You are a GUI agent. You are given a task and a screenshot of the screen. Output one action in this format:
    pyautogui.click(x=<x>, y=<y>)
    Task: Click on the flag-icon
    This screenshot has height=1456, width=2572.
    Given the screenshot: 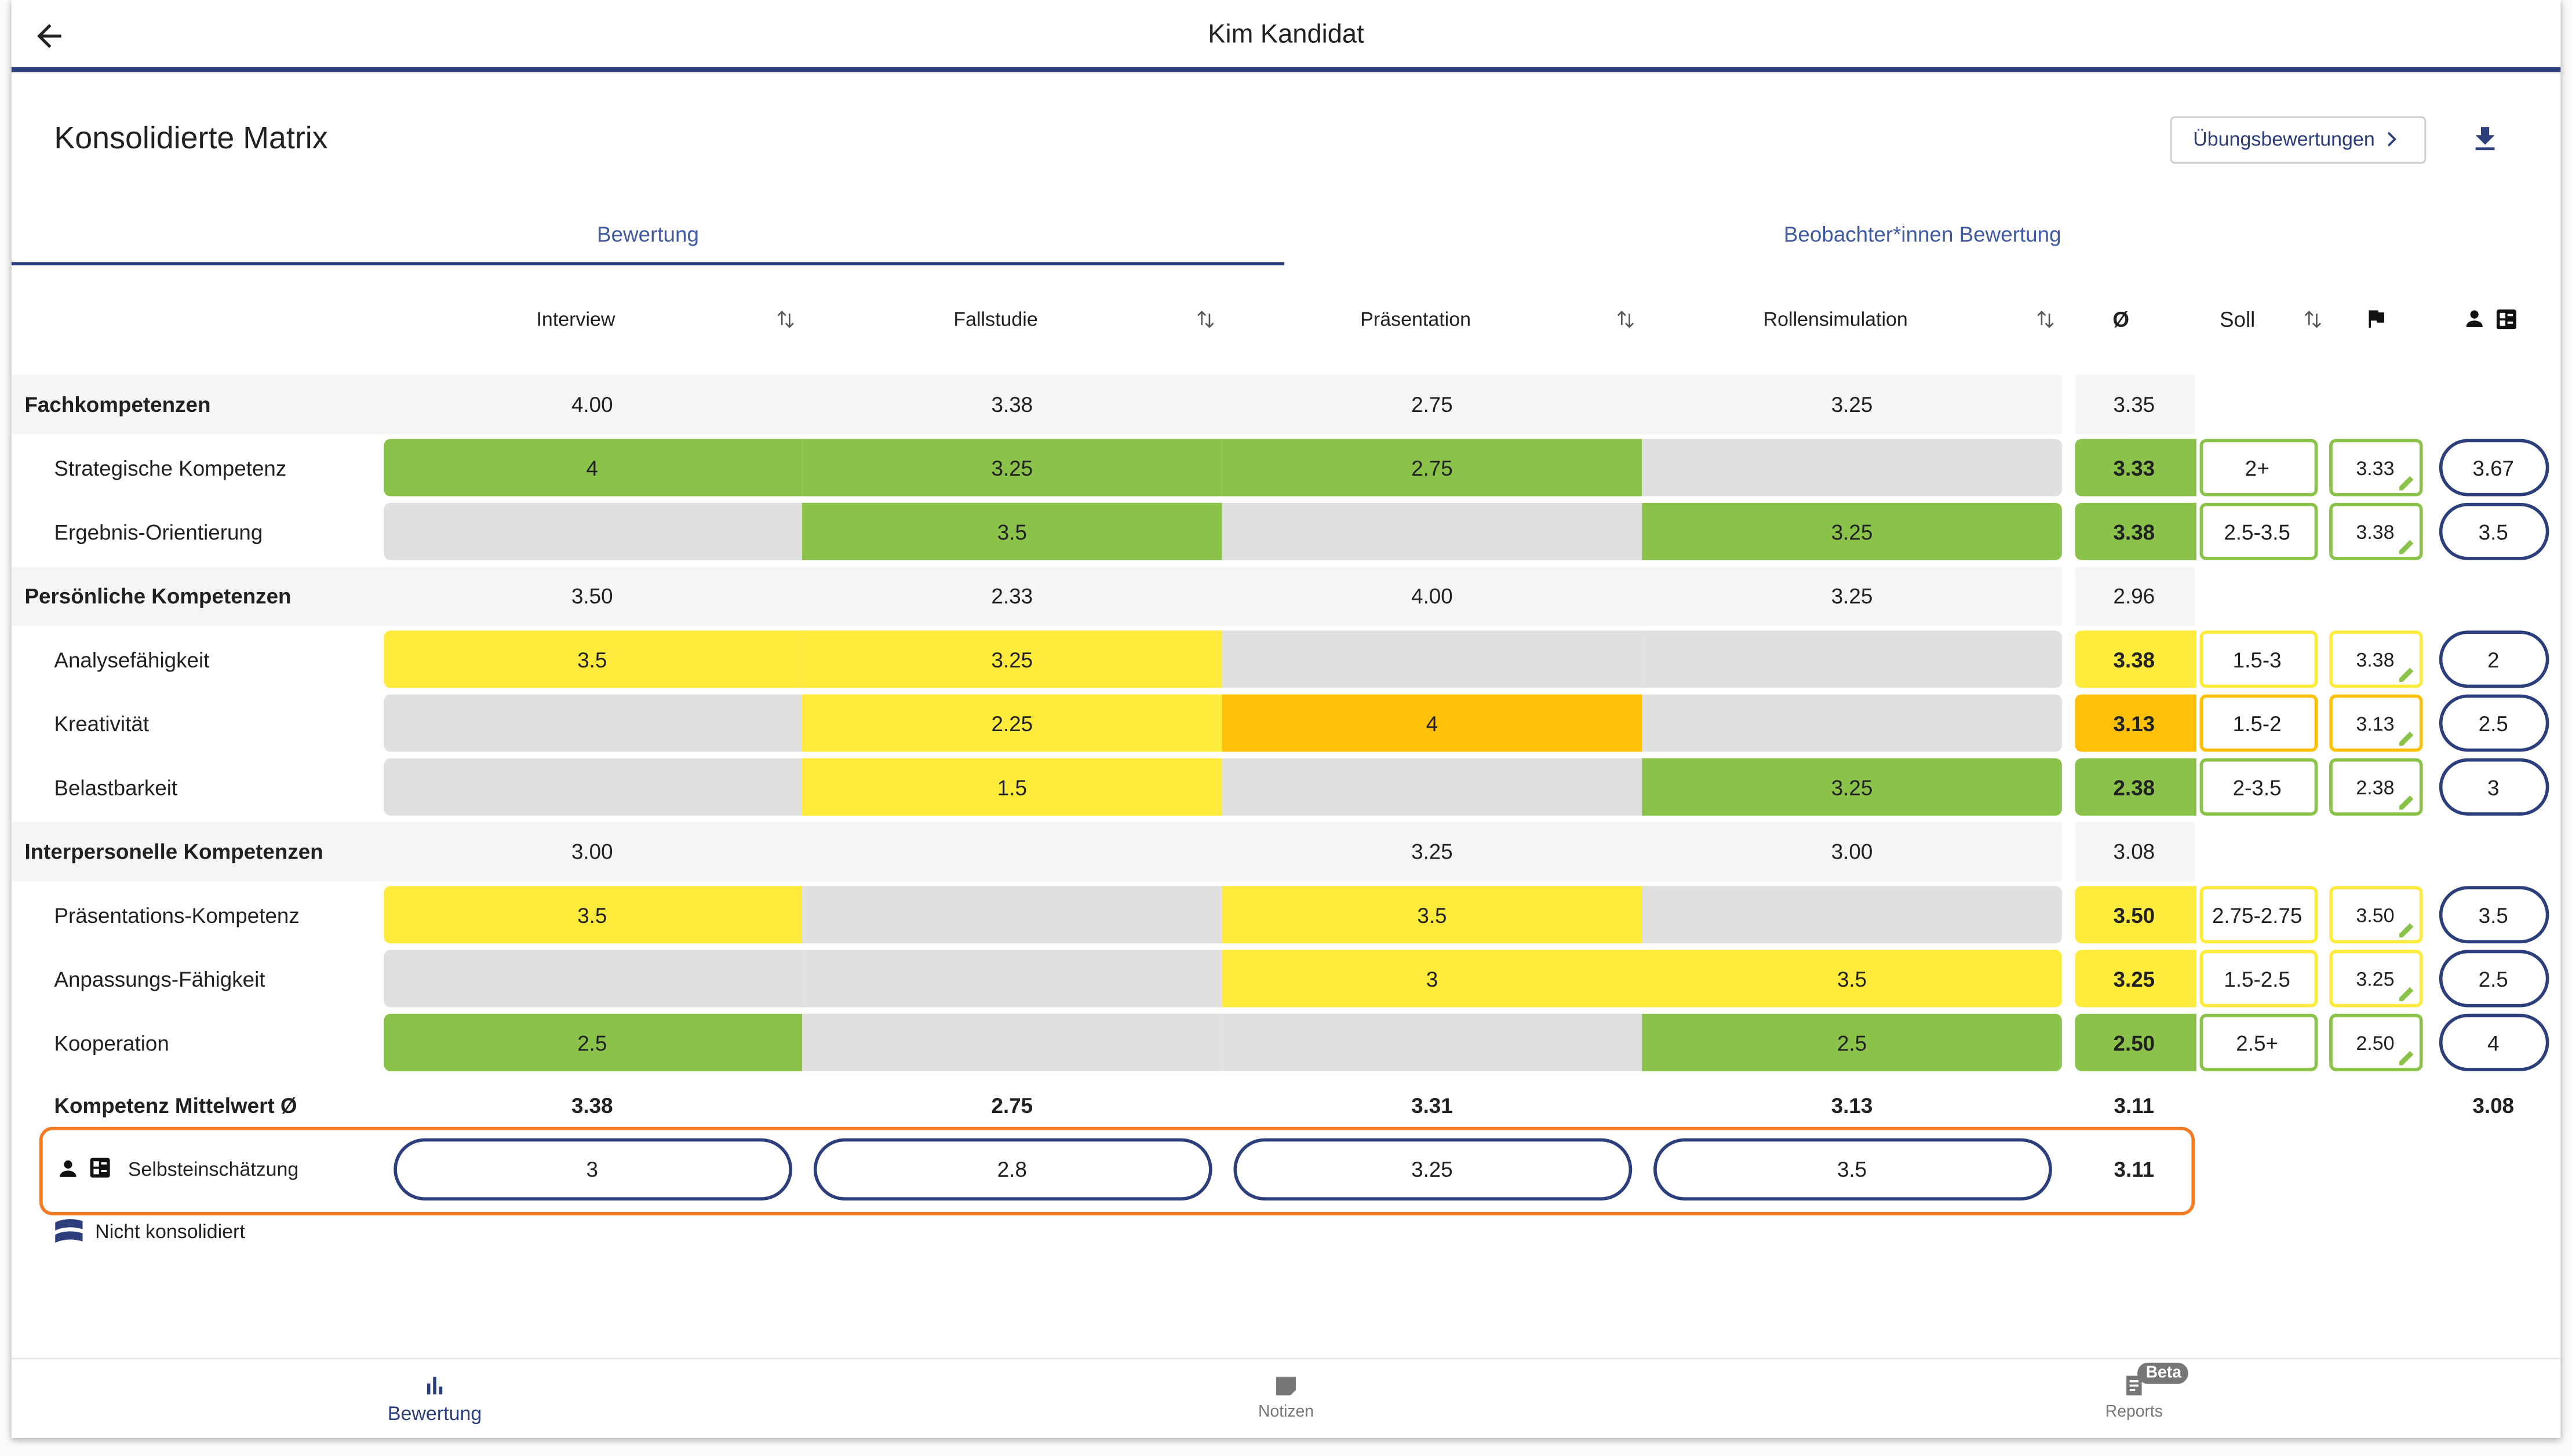 What is the action you would take?
    pyautogui.click(x=2376, y=318)
    